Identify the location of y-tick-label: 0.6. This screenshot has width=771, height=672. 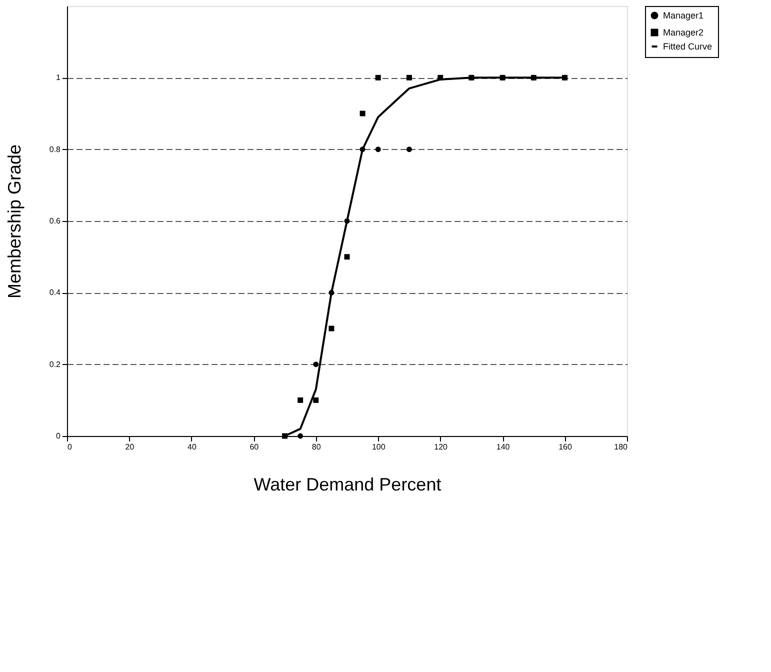
(55, 221).